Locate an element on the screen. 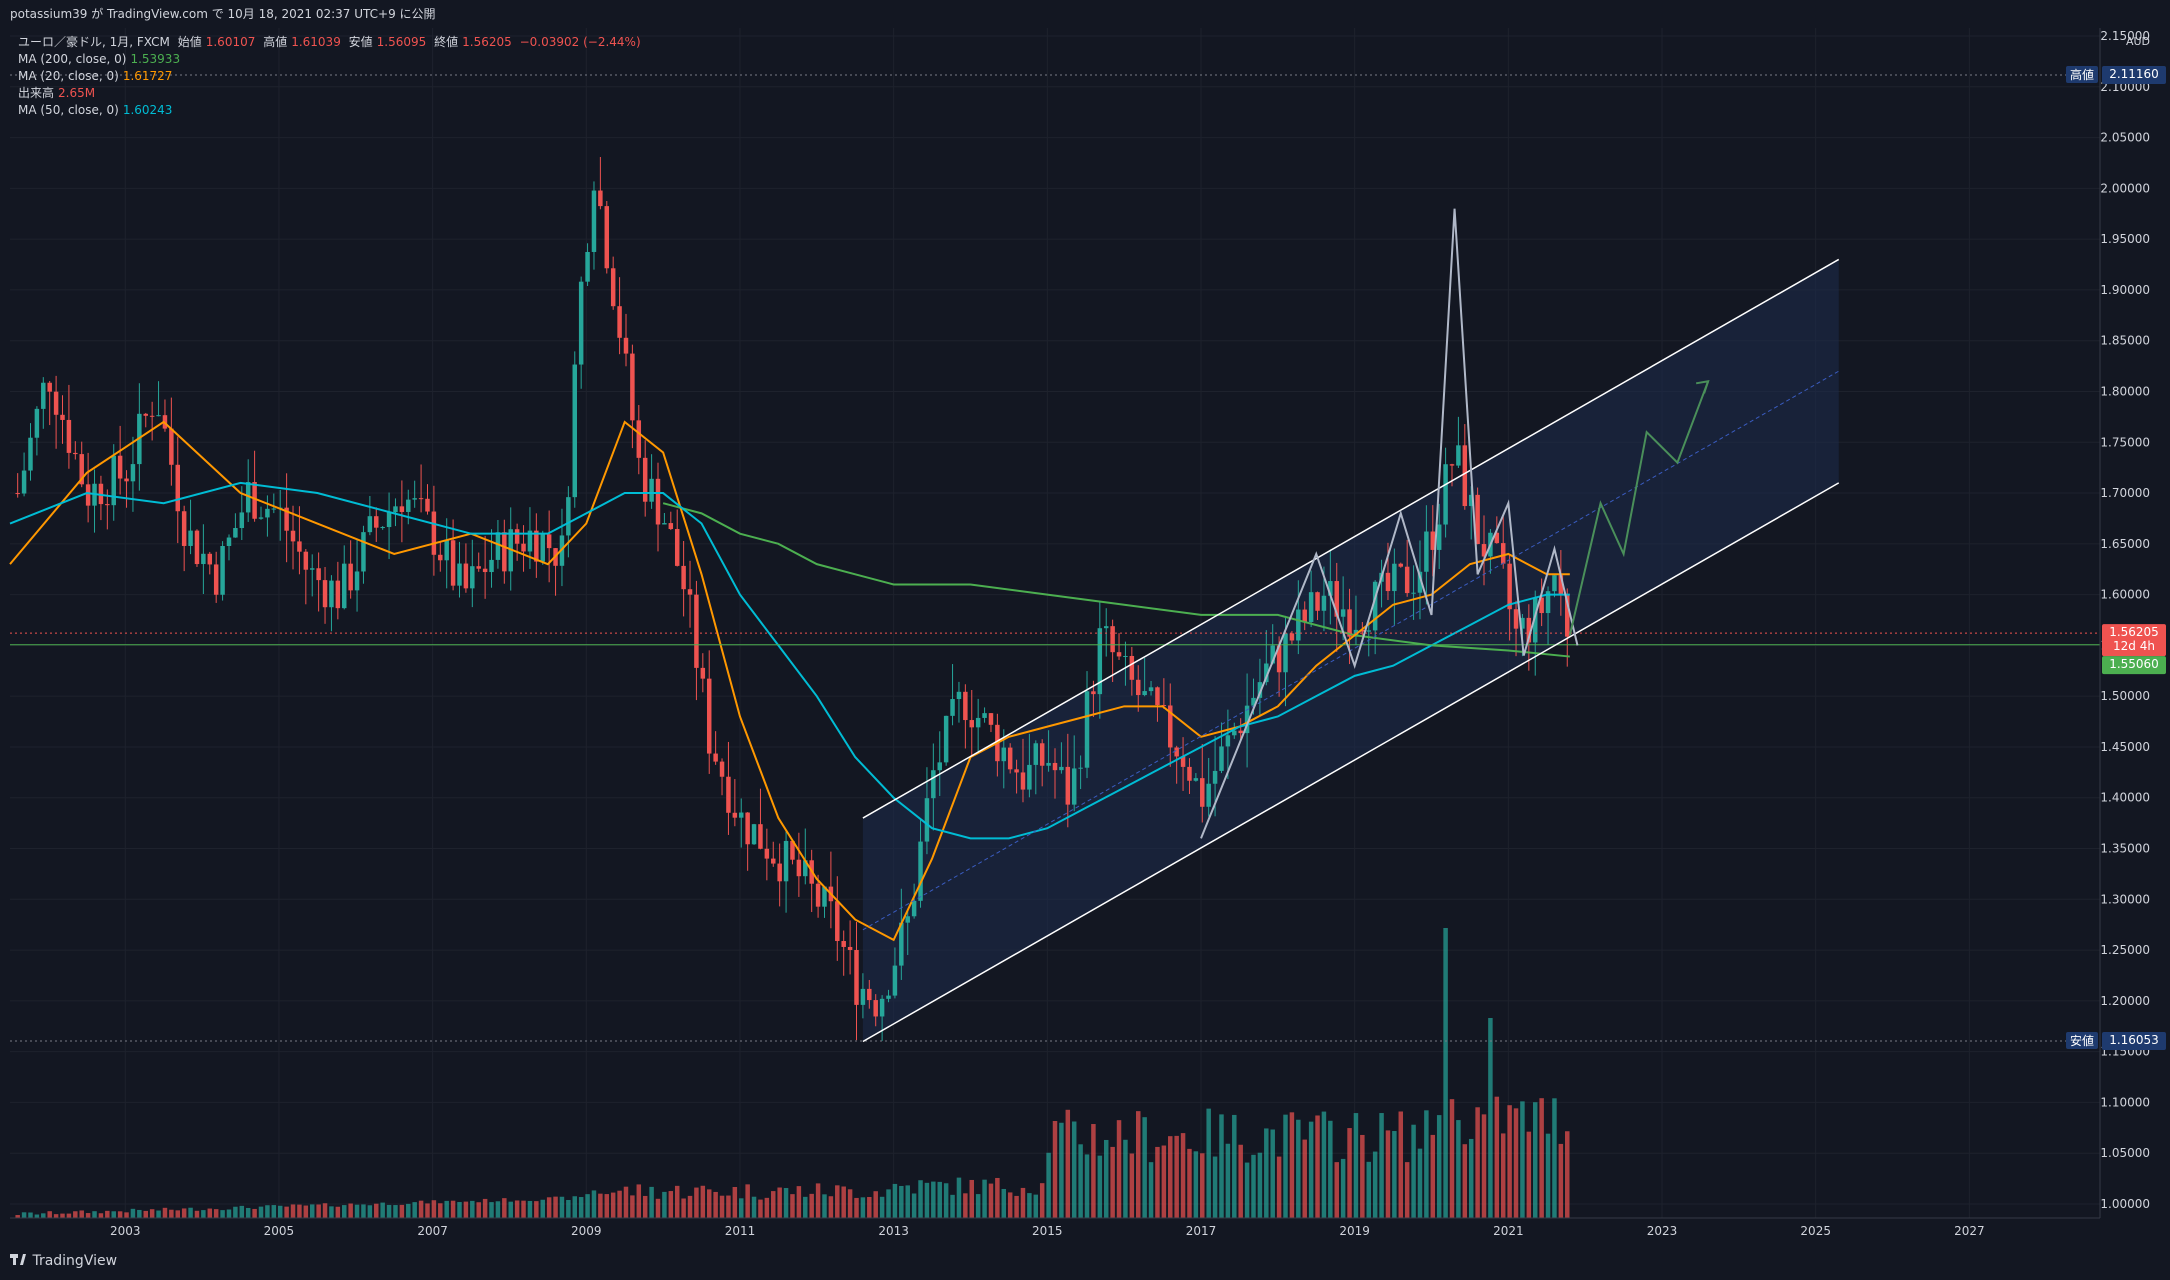  support-price-tag-text: 1.55060 is located at coordinates (2134, 664).